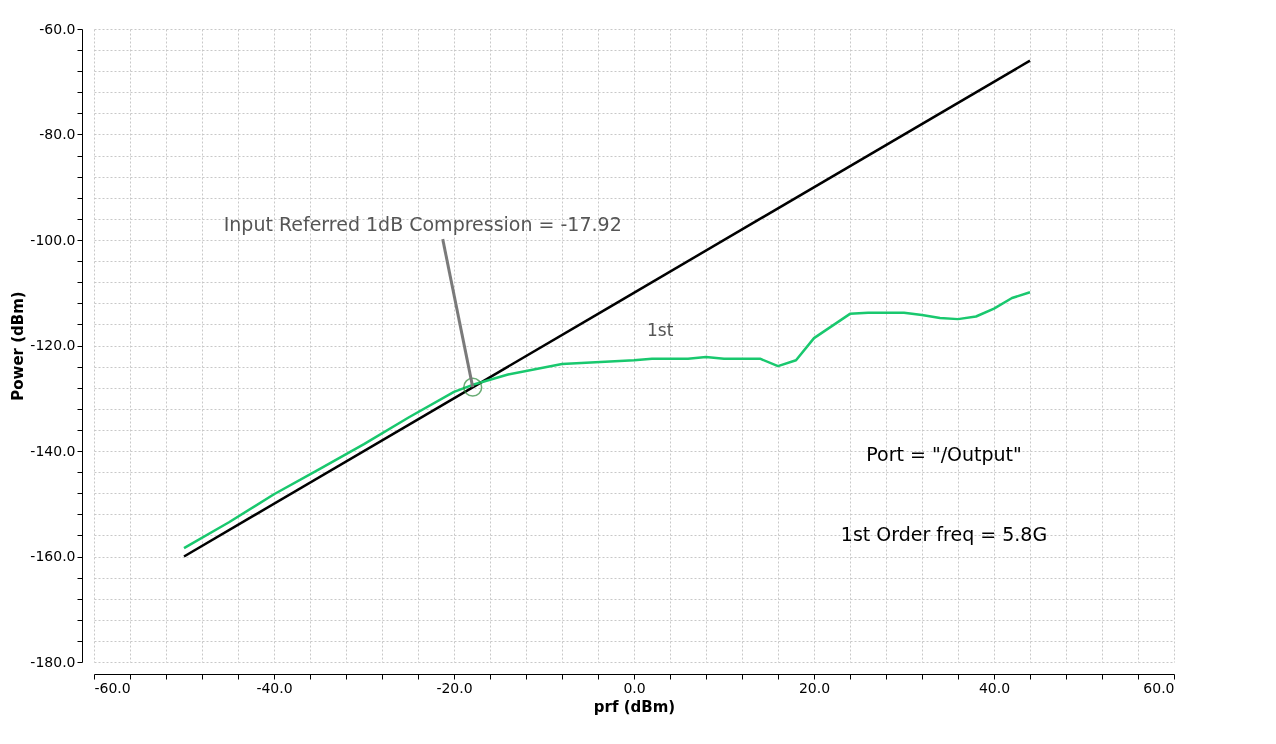  What do you see at coordinates (57, 134) in the screenshot?
I see `y-tick-label: -80.0` at bounding box center [57, 134].